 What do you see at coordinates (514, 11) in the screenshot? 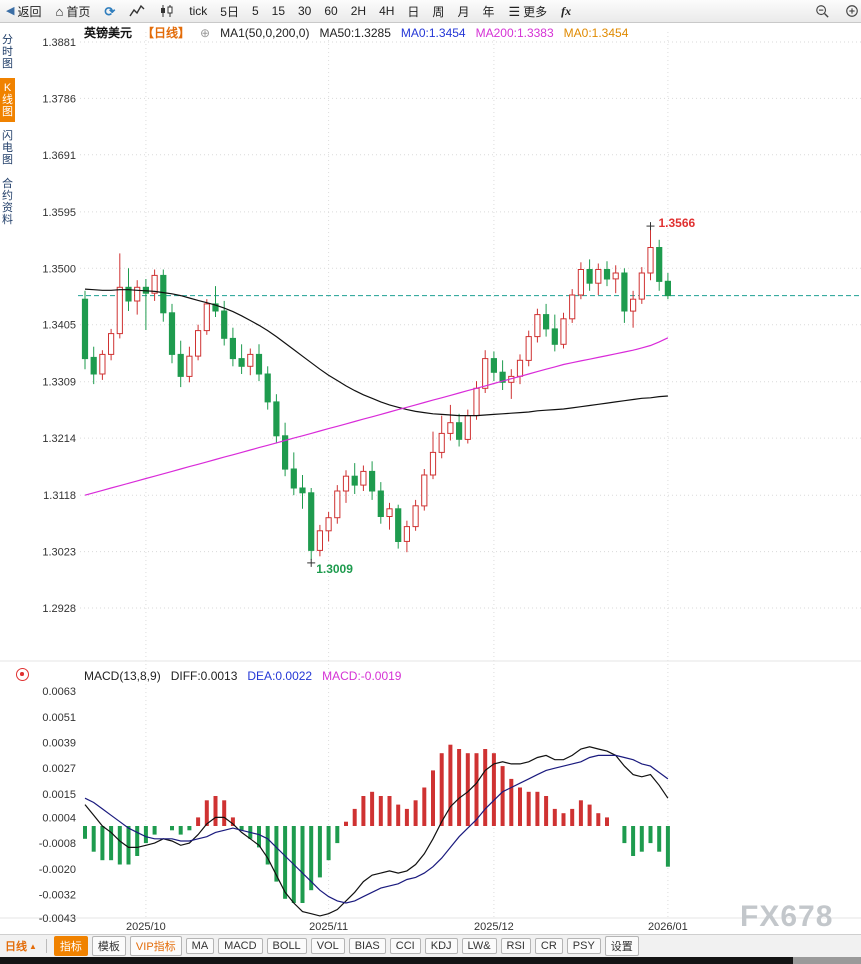
I see `menu-icon: ☰` at bounding box center [514, 11].